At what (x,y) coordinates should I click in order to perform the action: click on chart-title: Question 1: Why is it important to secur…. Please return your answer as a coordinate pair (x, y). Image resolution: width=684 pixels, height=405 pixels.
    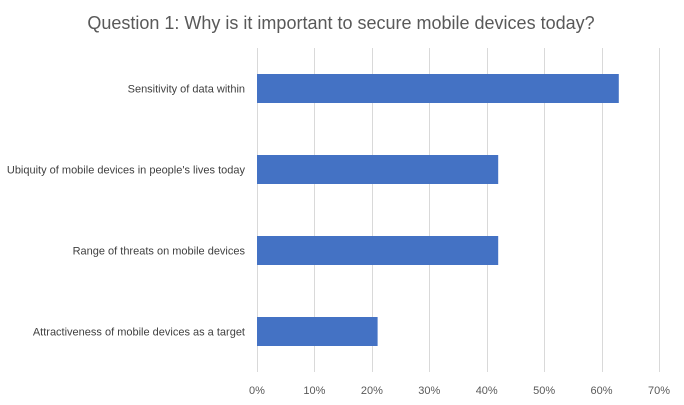
    Looking at the image, I should click on (340, 23).